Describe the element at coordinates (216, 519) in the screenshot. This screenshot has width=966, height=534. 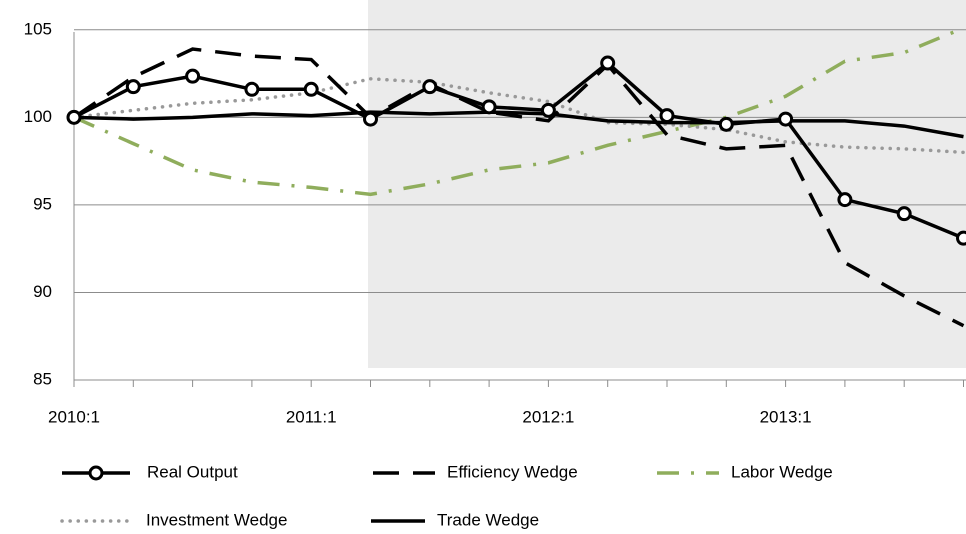
I see `legend-label: Investment Wedge` at that location.